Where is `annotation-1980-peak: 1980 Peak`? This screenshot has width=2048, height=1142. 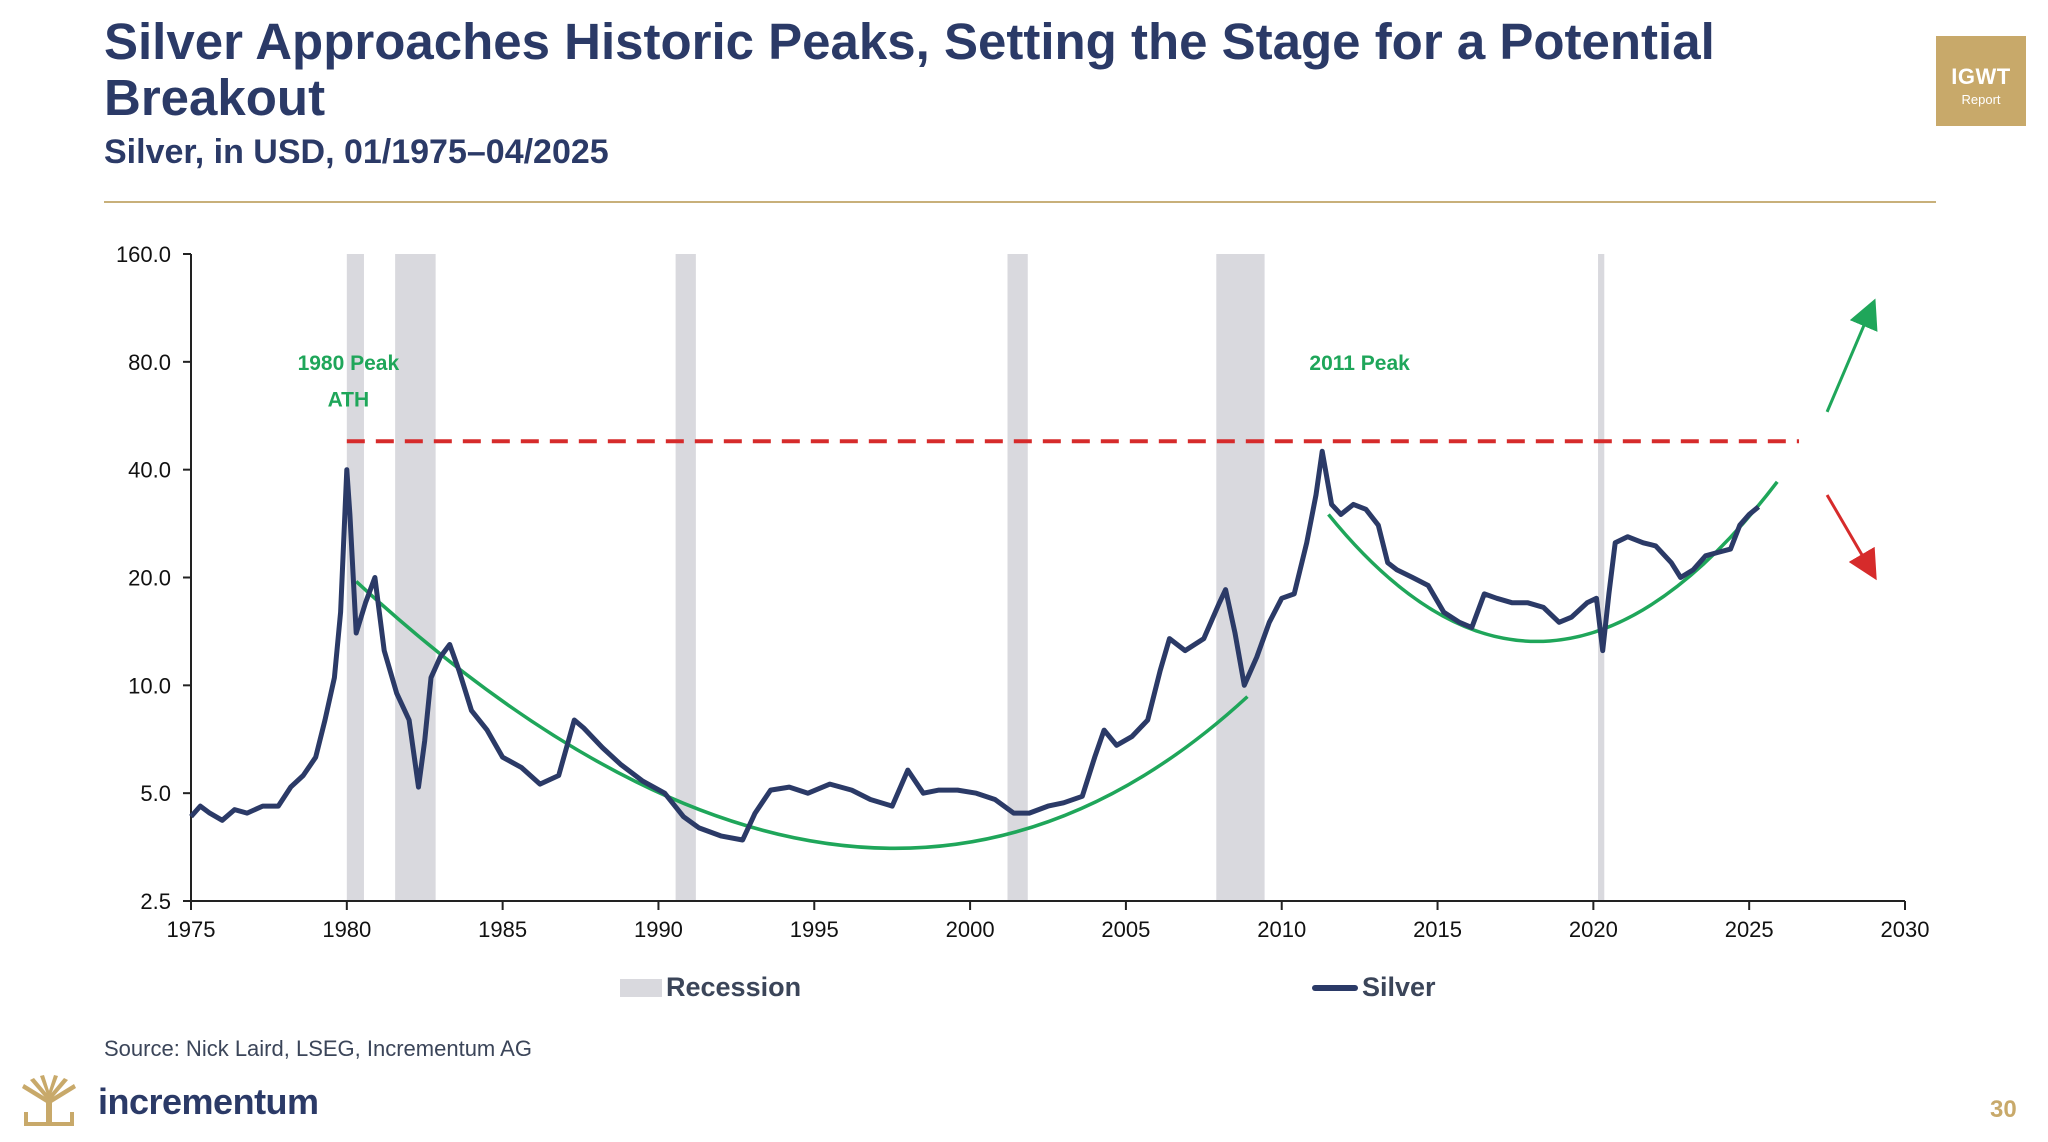
annotation-1980-peak: 1980 Peak is located at coordinates (349, 363).